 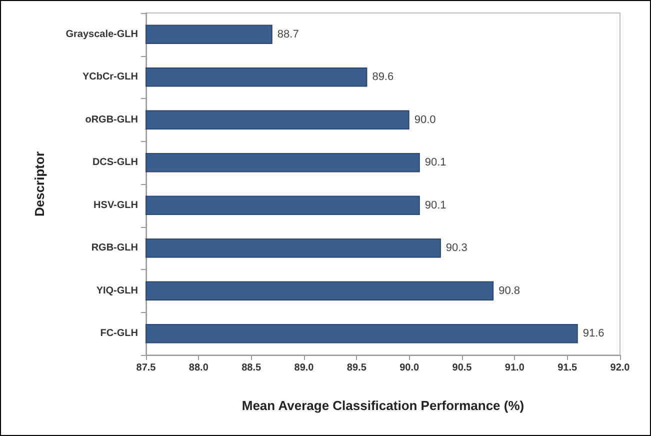 I want to click on y-tick-label: Grayscale-GLH, so click(x=102, y=34).